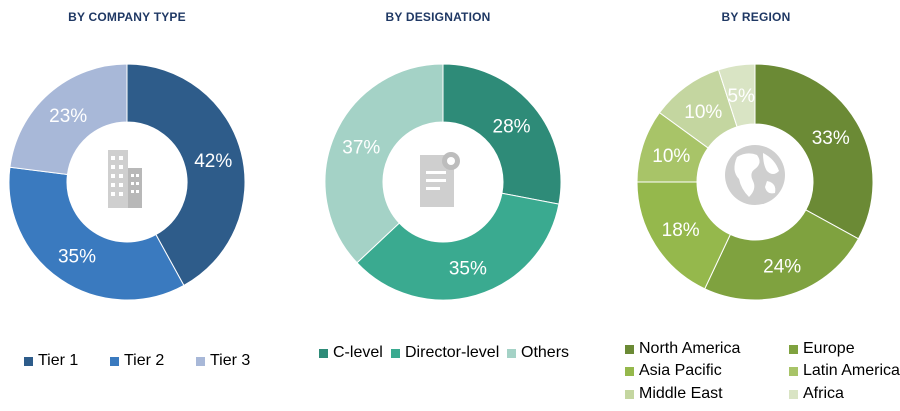 The image size is (900, 411). Describe the element at coordinates (756, 17) in the screenshot. I see `chart-title-region: BY REGION` at that location.